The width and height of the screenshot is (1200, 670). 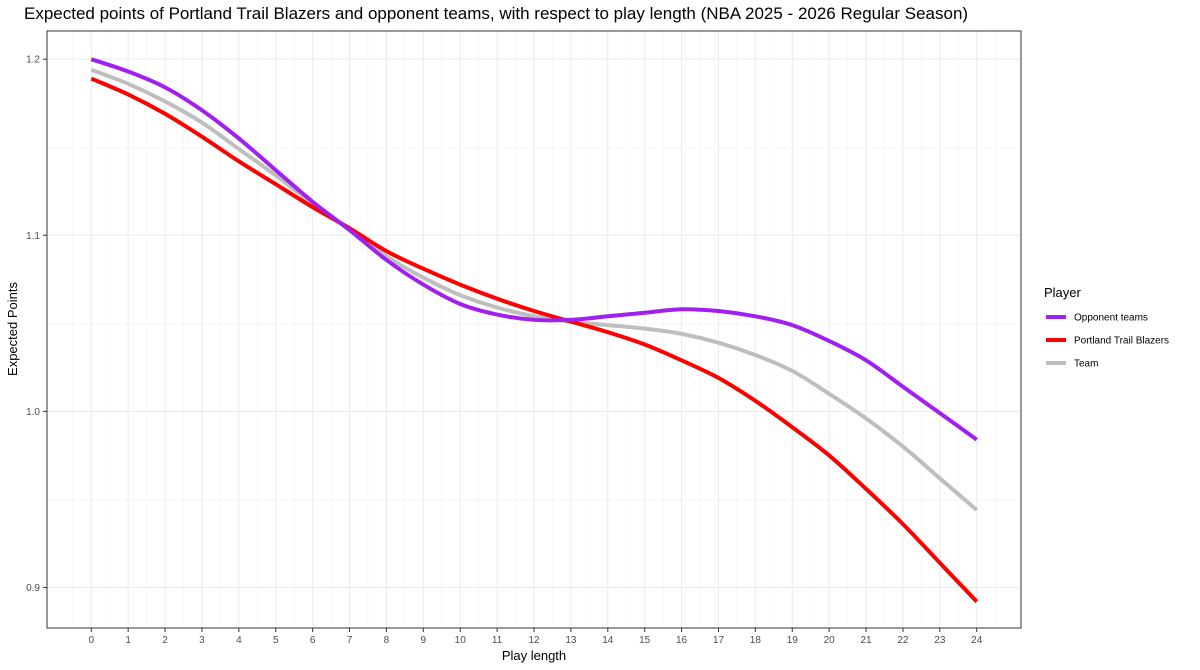 I want to click on x-tick-label: 16, so click(x=682, y=640).